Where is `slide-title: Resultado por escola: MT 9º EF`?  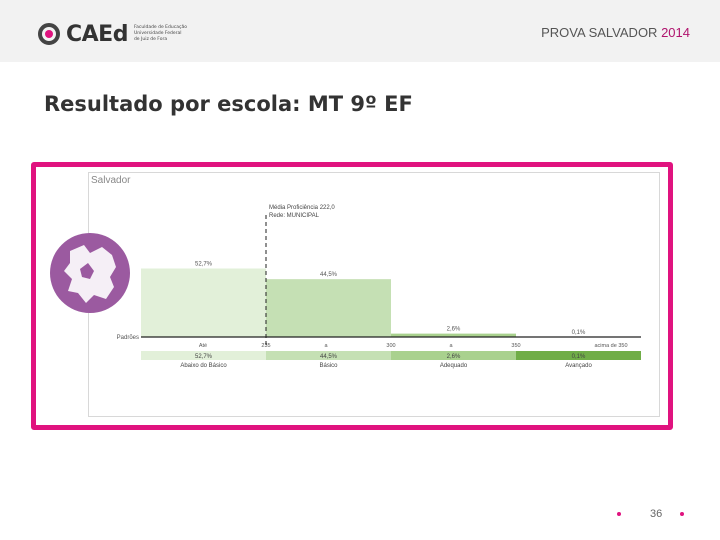 slide-title: Resultado por escola: MT 9º EF is located at coordinates (228, 104).